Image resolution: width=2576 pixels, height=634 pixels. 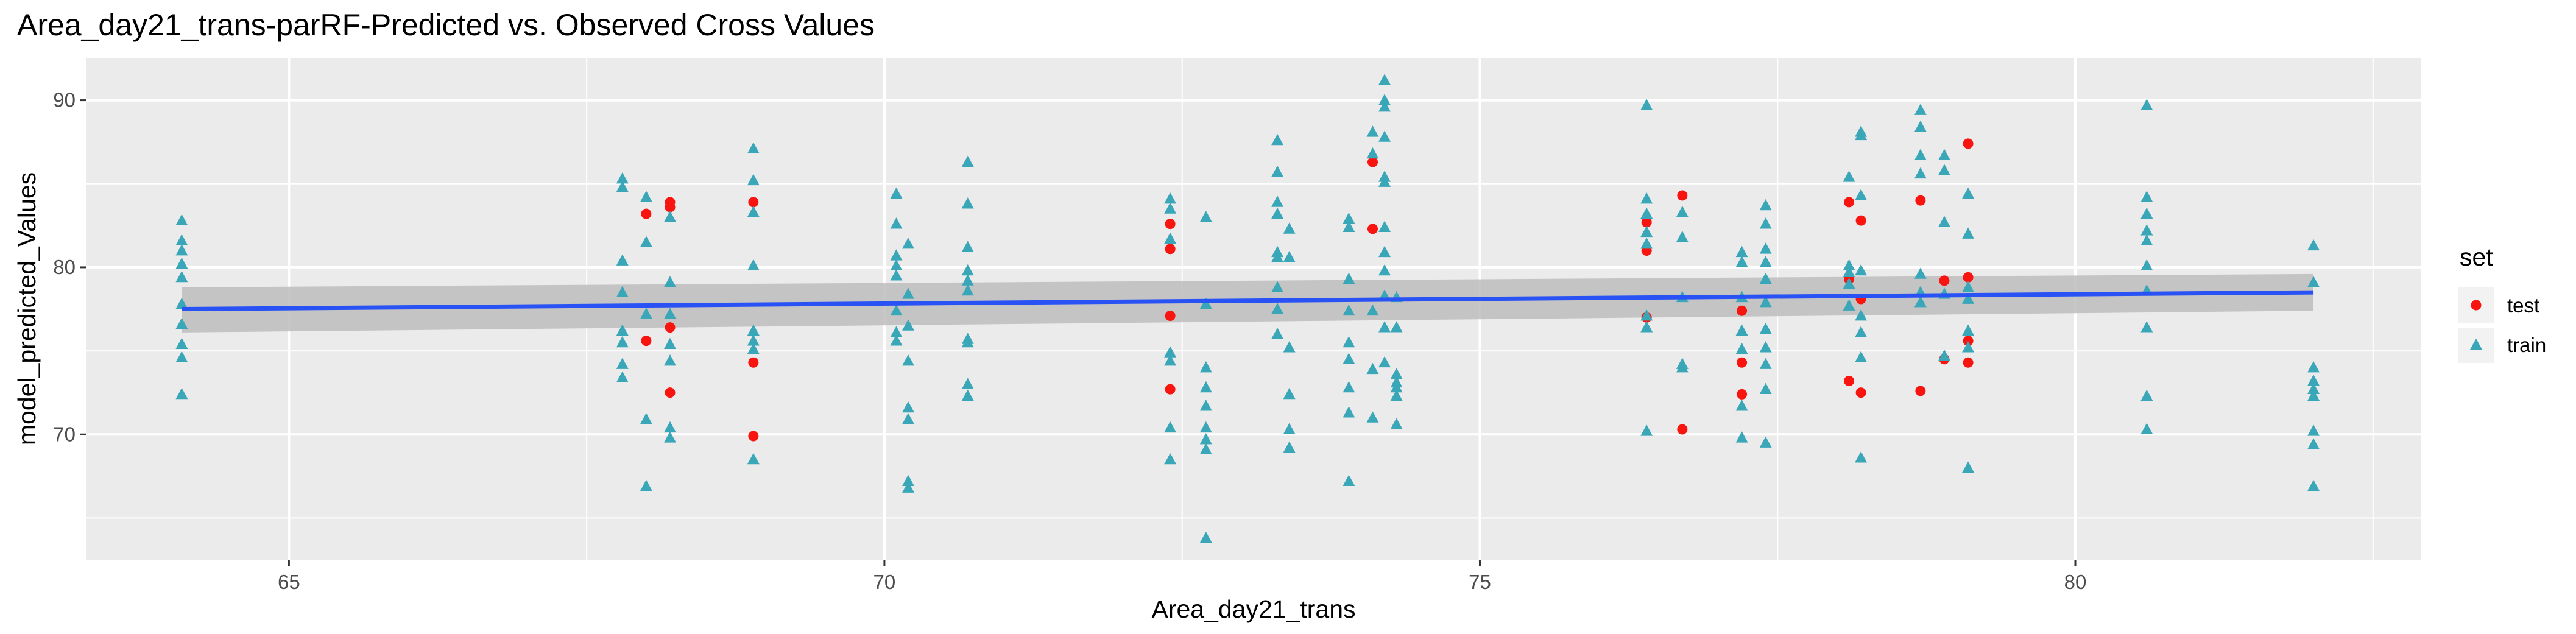 I want to click on legend-item-test: test, so click(x=2499, y=305).